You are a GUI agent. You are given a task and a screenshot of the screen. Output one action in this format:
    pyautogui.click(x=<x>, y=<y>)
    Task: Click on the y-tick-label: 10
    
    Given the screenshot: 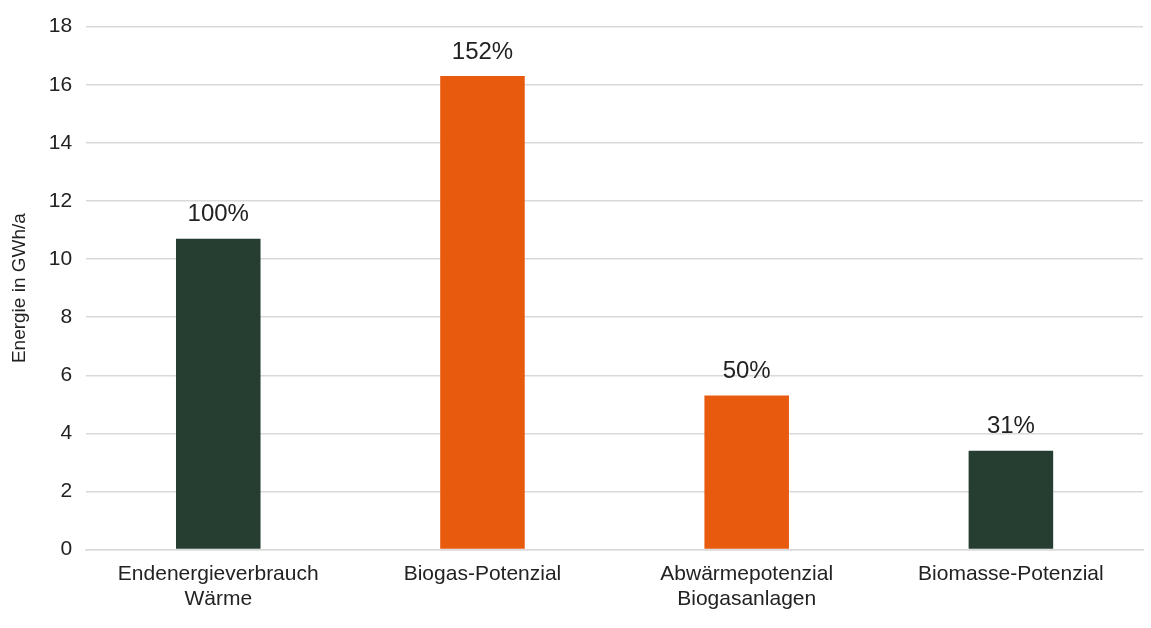 What is the action you would take?
    pyautogui.click(x=60, y=257)
    